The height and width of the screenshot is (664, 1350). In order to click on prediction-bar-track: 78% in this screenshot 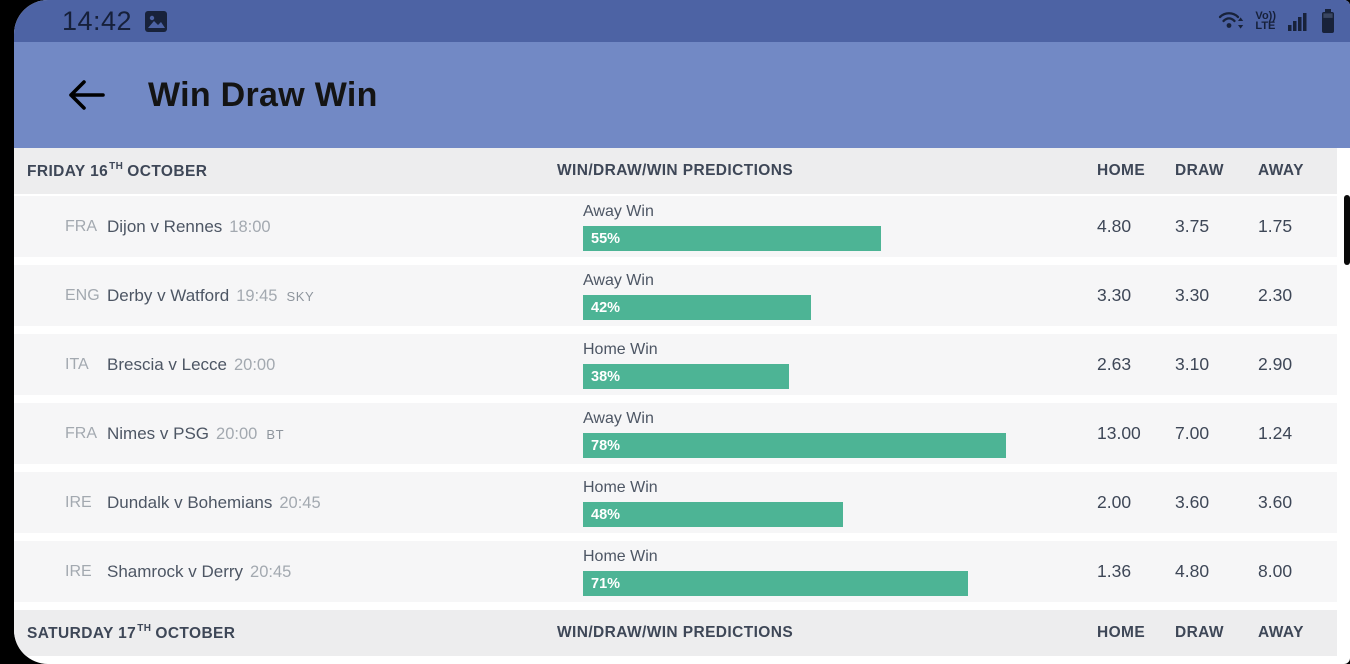, I will do `click(854, 445)`.